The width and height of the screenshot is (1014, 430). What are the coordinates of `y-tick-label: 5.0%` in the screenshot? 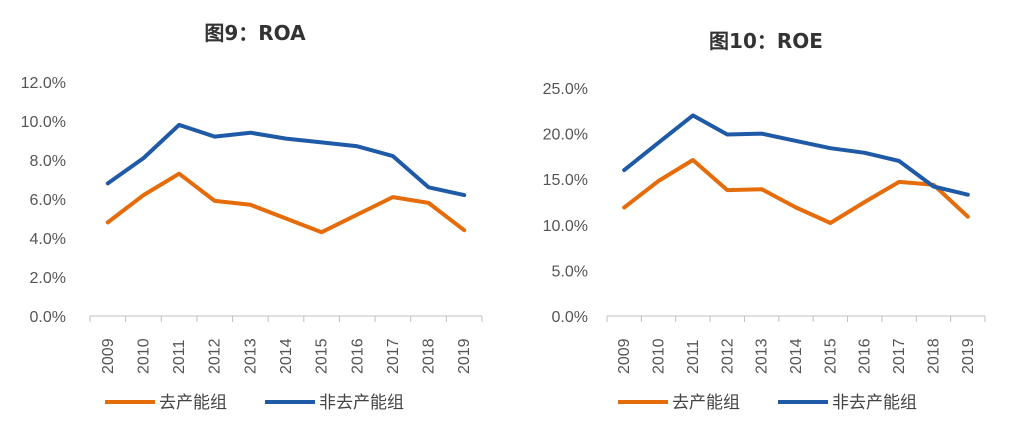 It's located at (570, 271).